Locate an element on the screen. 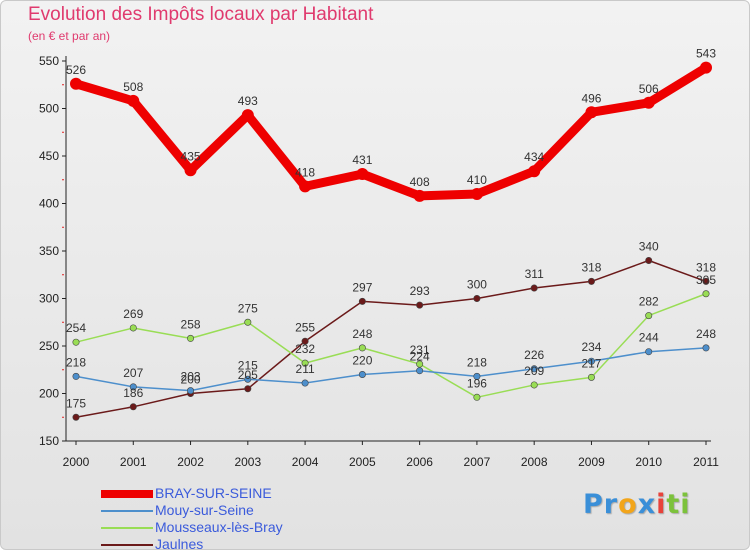  data-label: 175 is located at coordinates (76, 403).